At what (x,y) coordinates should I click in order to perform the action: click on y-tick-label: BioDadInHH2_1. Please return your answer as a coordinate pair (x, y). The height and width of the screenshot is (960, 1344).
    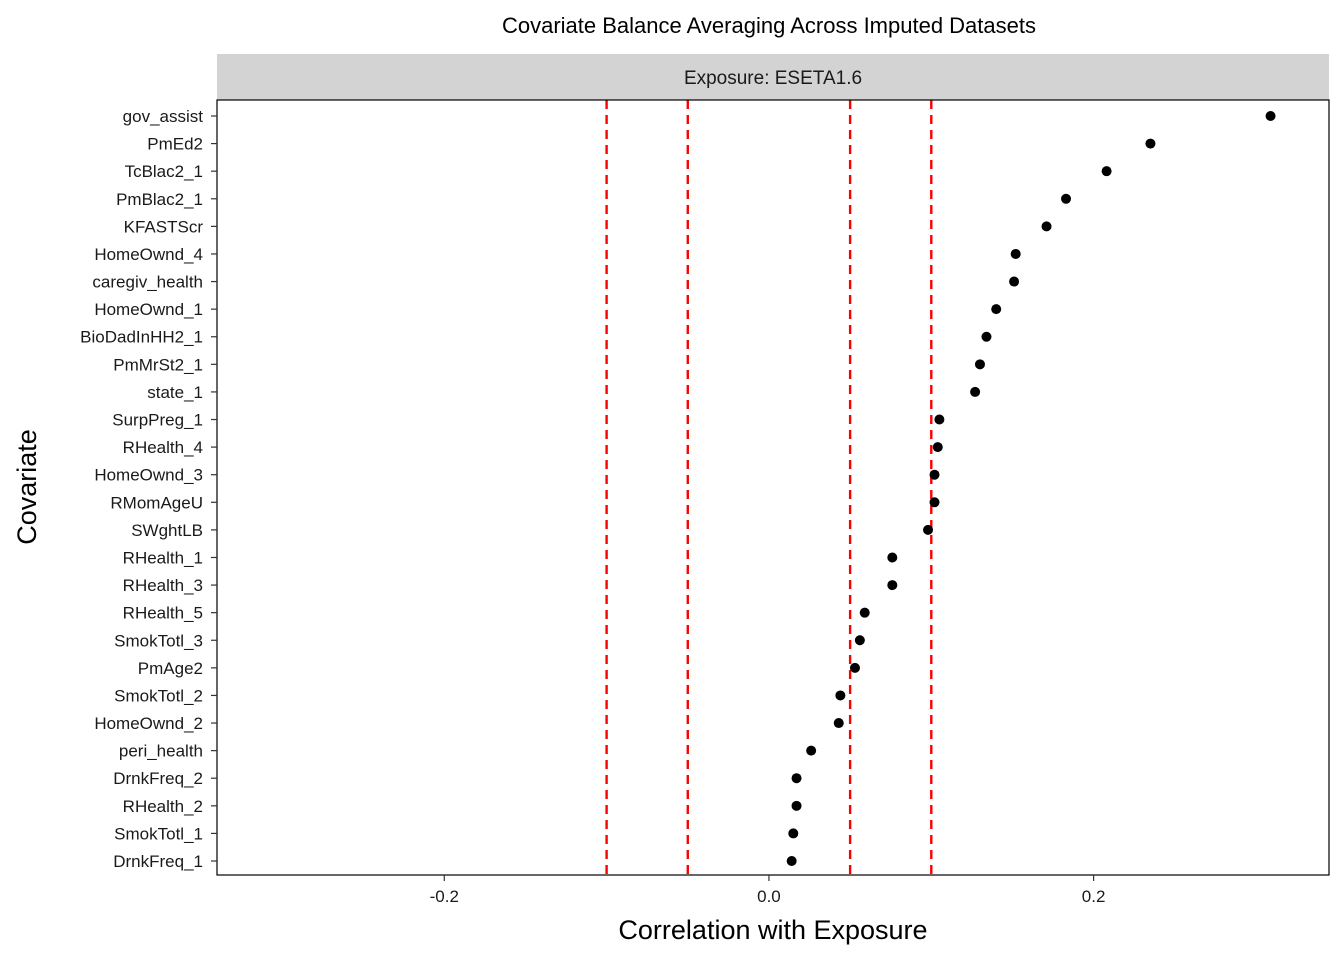
    Looking at the image, I should click on (141, 337).